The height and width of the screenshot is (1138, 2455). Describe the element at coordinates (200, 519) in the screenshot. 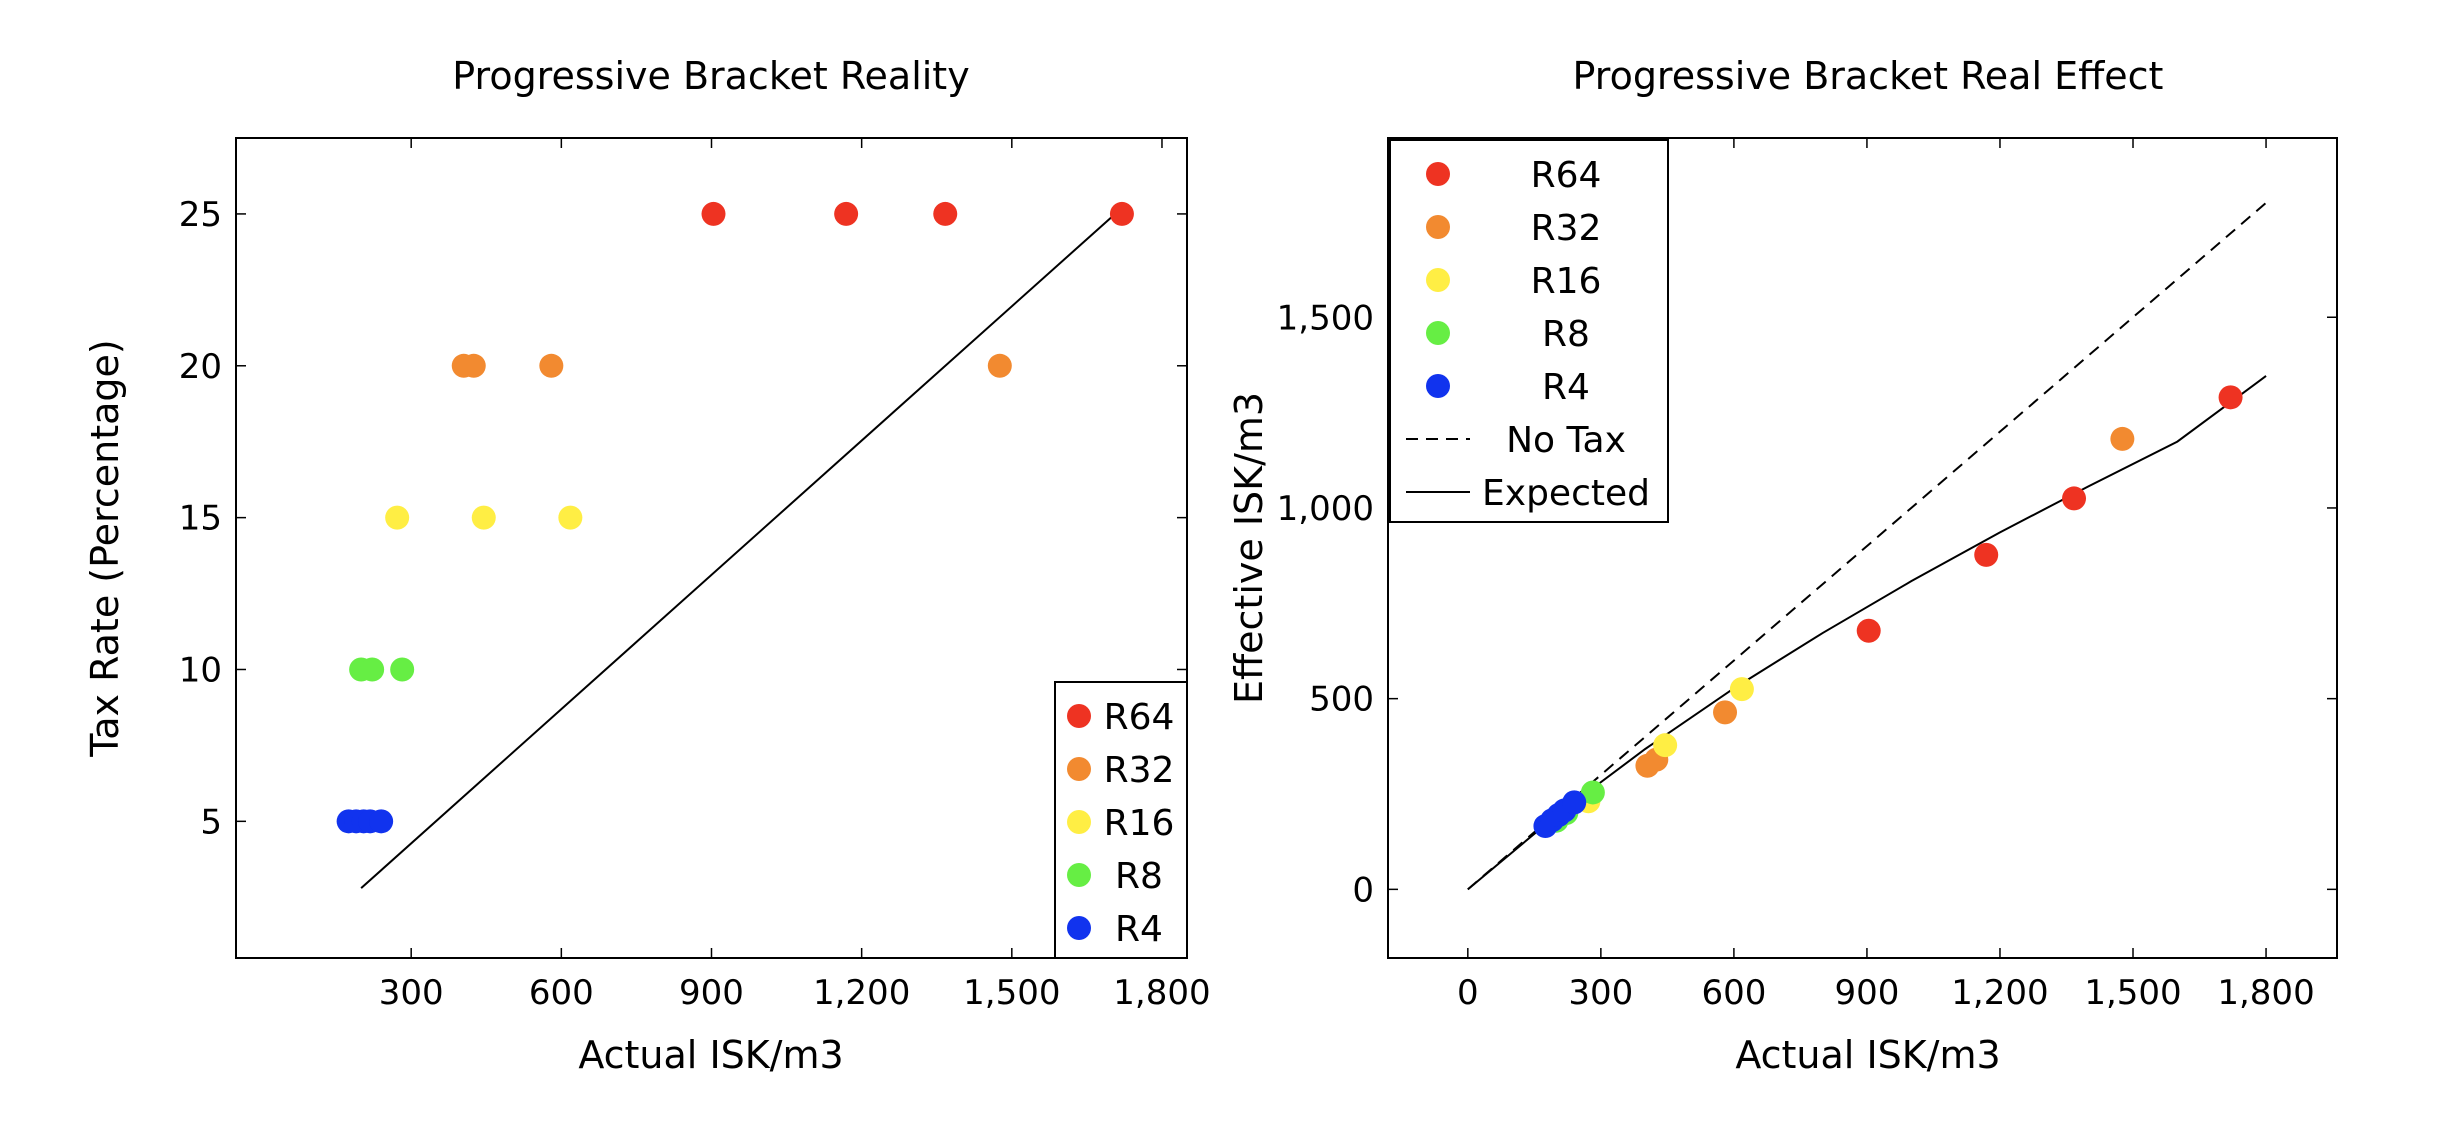

I see `y-tick-label: 15` at that location.